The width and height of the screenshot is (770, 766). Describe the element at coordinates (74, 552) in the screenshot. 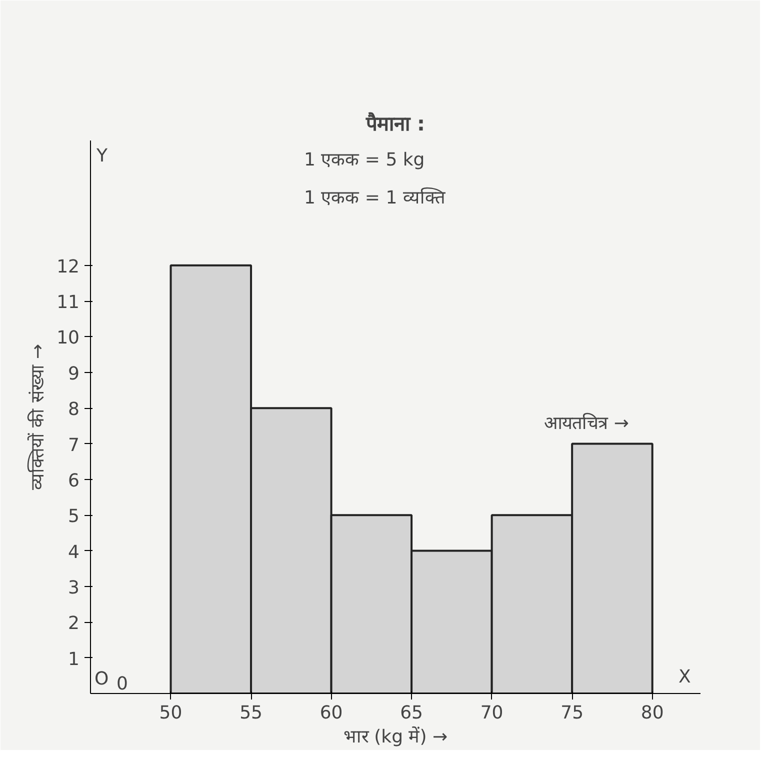

I see `y-tick-label: 4` at that location.